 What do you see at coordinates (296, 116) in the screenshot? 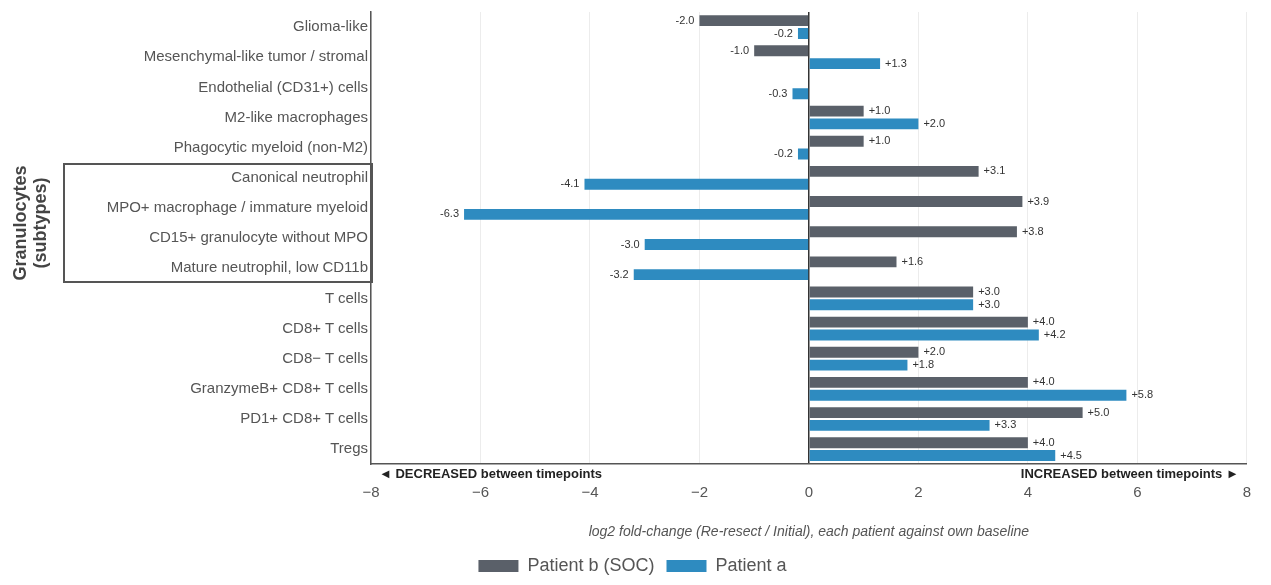
I see `y-tick-label: M2-like macrophages` at bounding box center [296, 116].